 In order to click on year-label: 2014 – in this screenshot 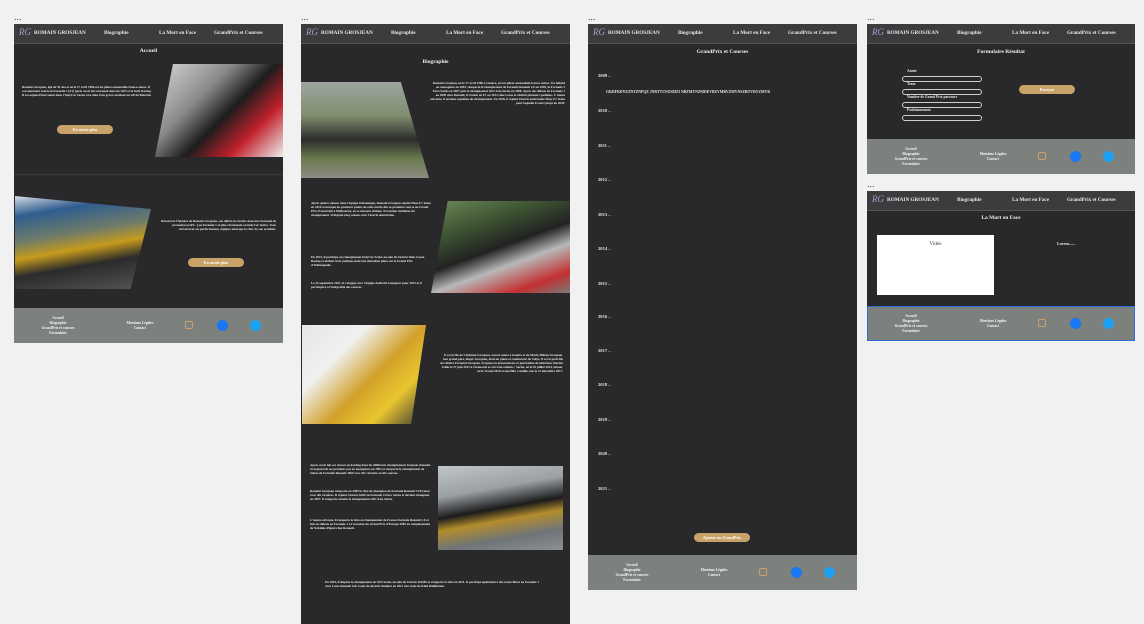, I will do `click(604, 248)`.